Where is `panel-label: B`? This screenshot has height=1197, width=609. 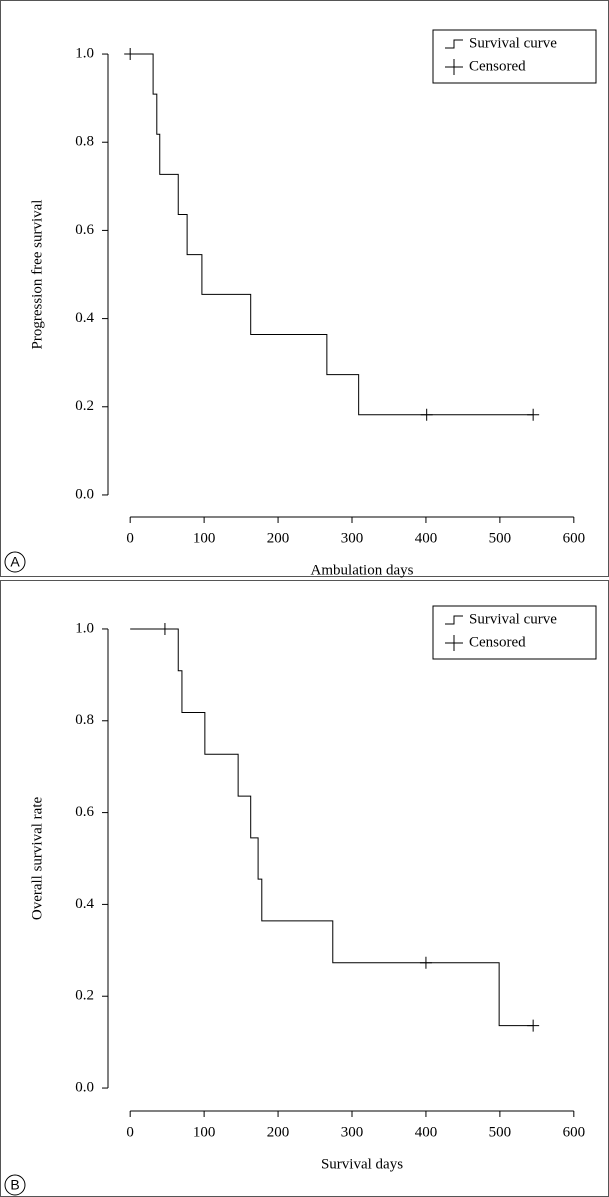 panel-label: B is located at coordinates (14, 1185).